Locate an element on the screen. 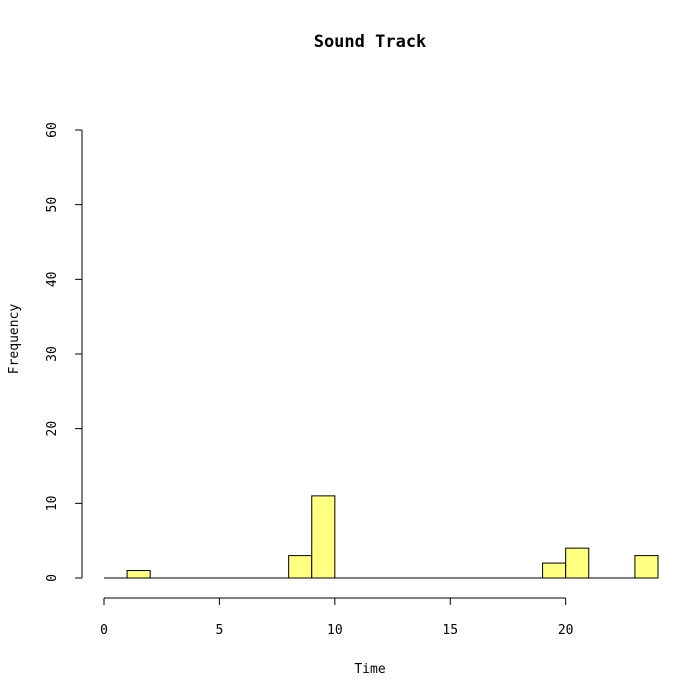 This screenshot has height=699, width=699. y-axis-label: Frequency is located at coordinates (14, 339).